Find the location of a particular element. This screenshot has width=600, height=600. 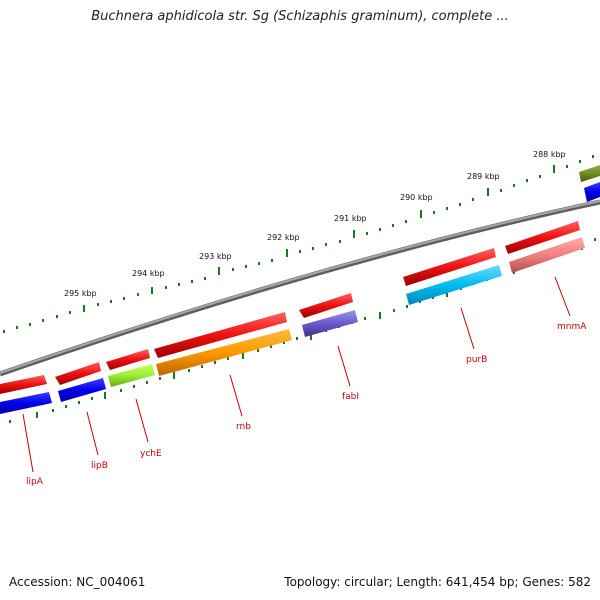

gene-block-lipA is located at coordinates (26, 403).